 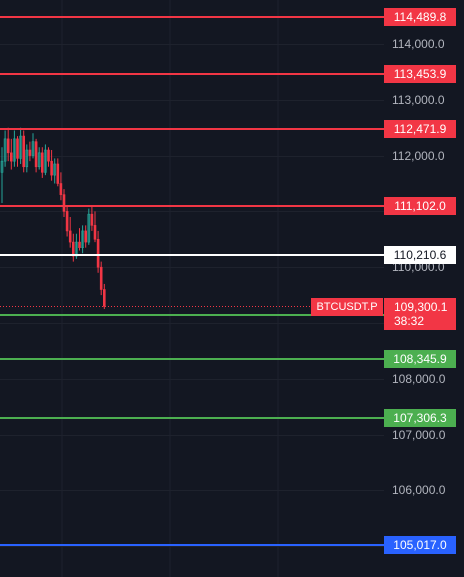 What do you see at coordinates (418, 44) in the screenshot?
I see `price-tick-label: 114,000.0` at bounding box center [418, 44].